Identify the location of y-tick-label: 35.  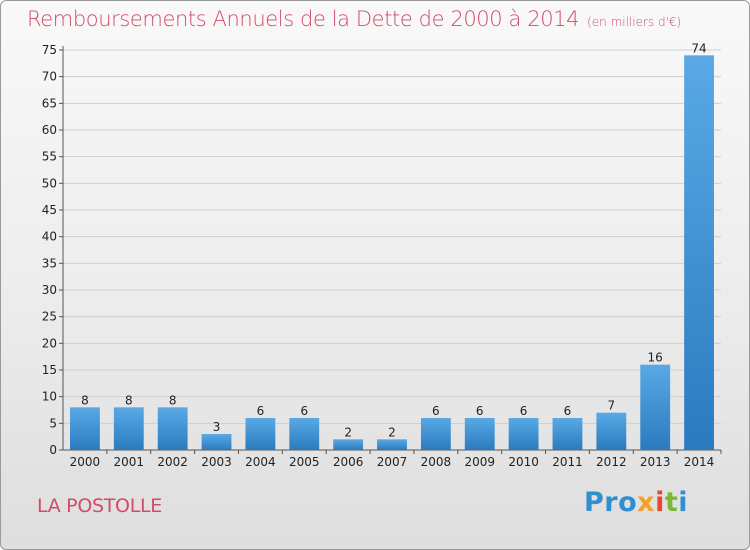
(49, 263).